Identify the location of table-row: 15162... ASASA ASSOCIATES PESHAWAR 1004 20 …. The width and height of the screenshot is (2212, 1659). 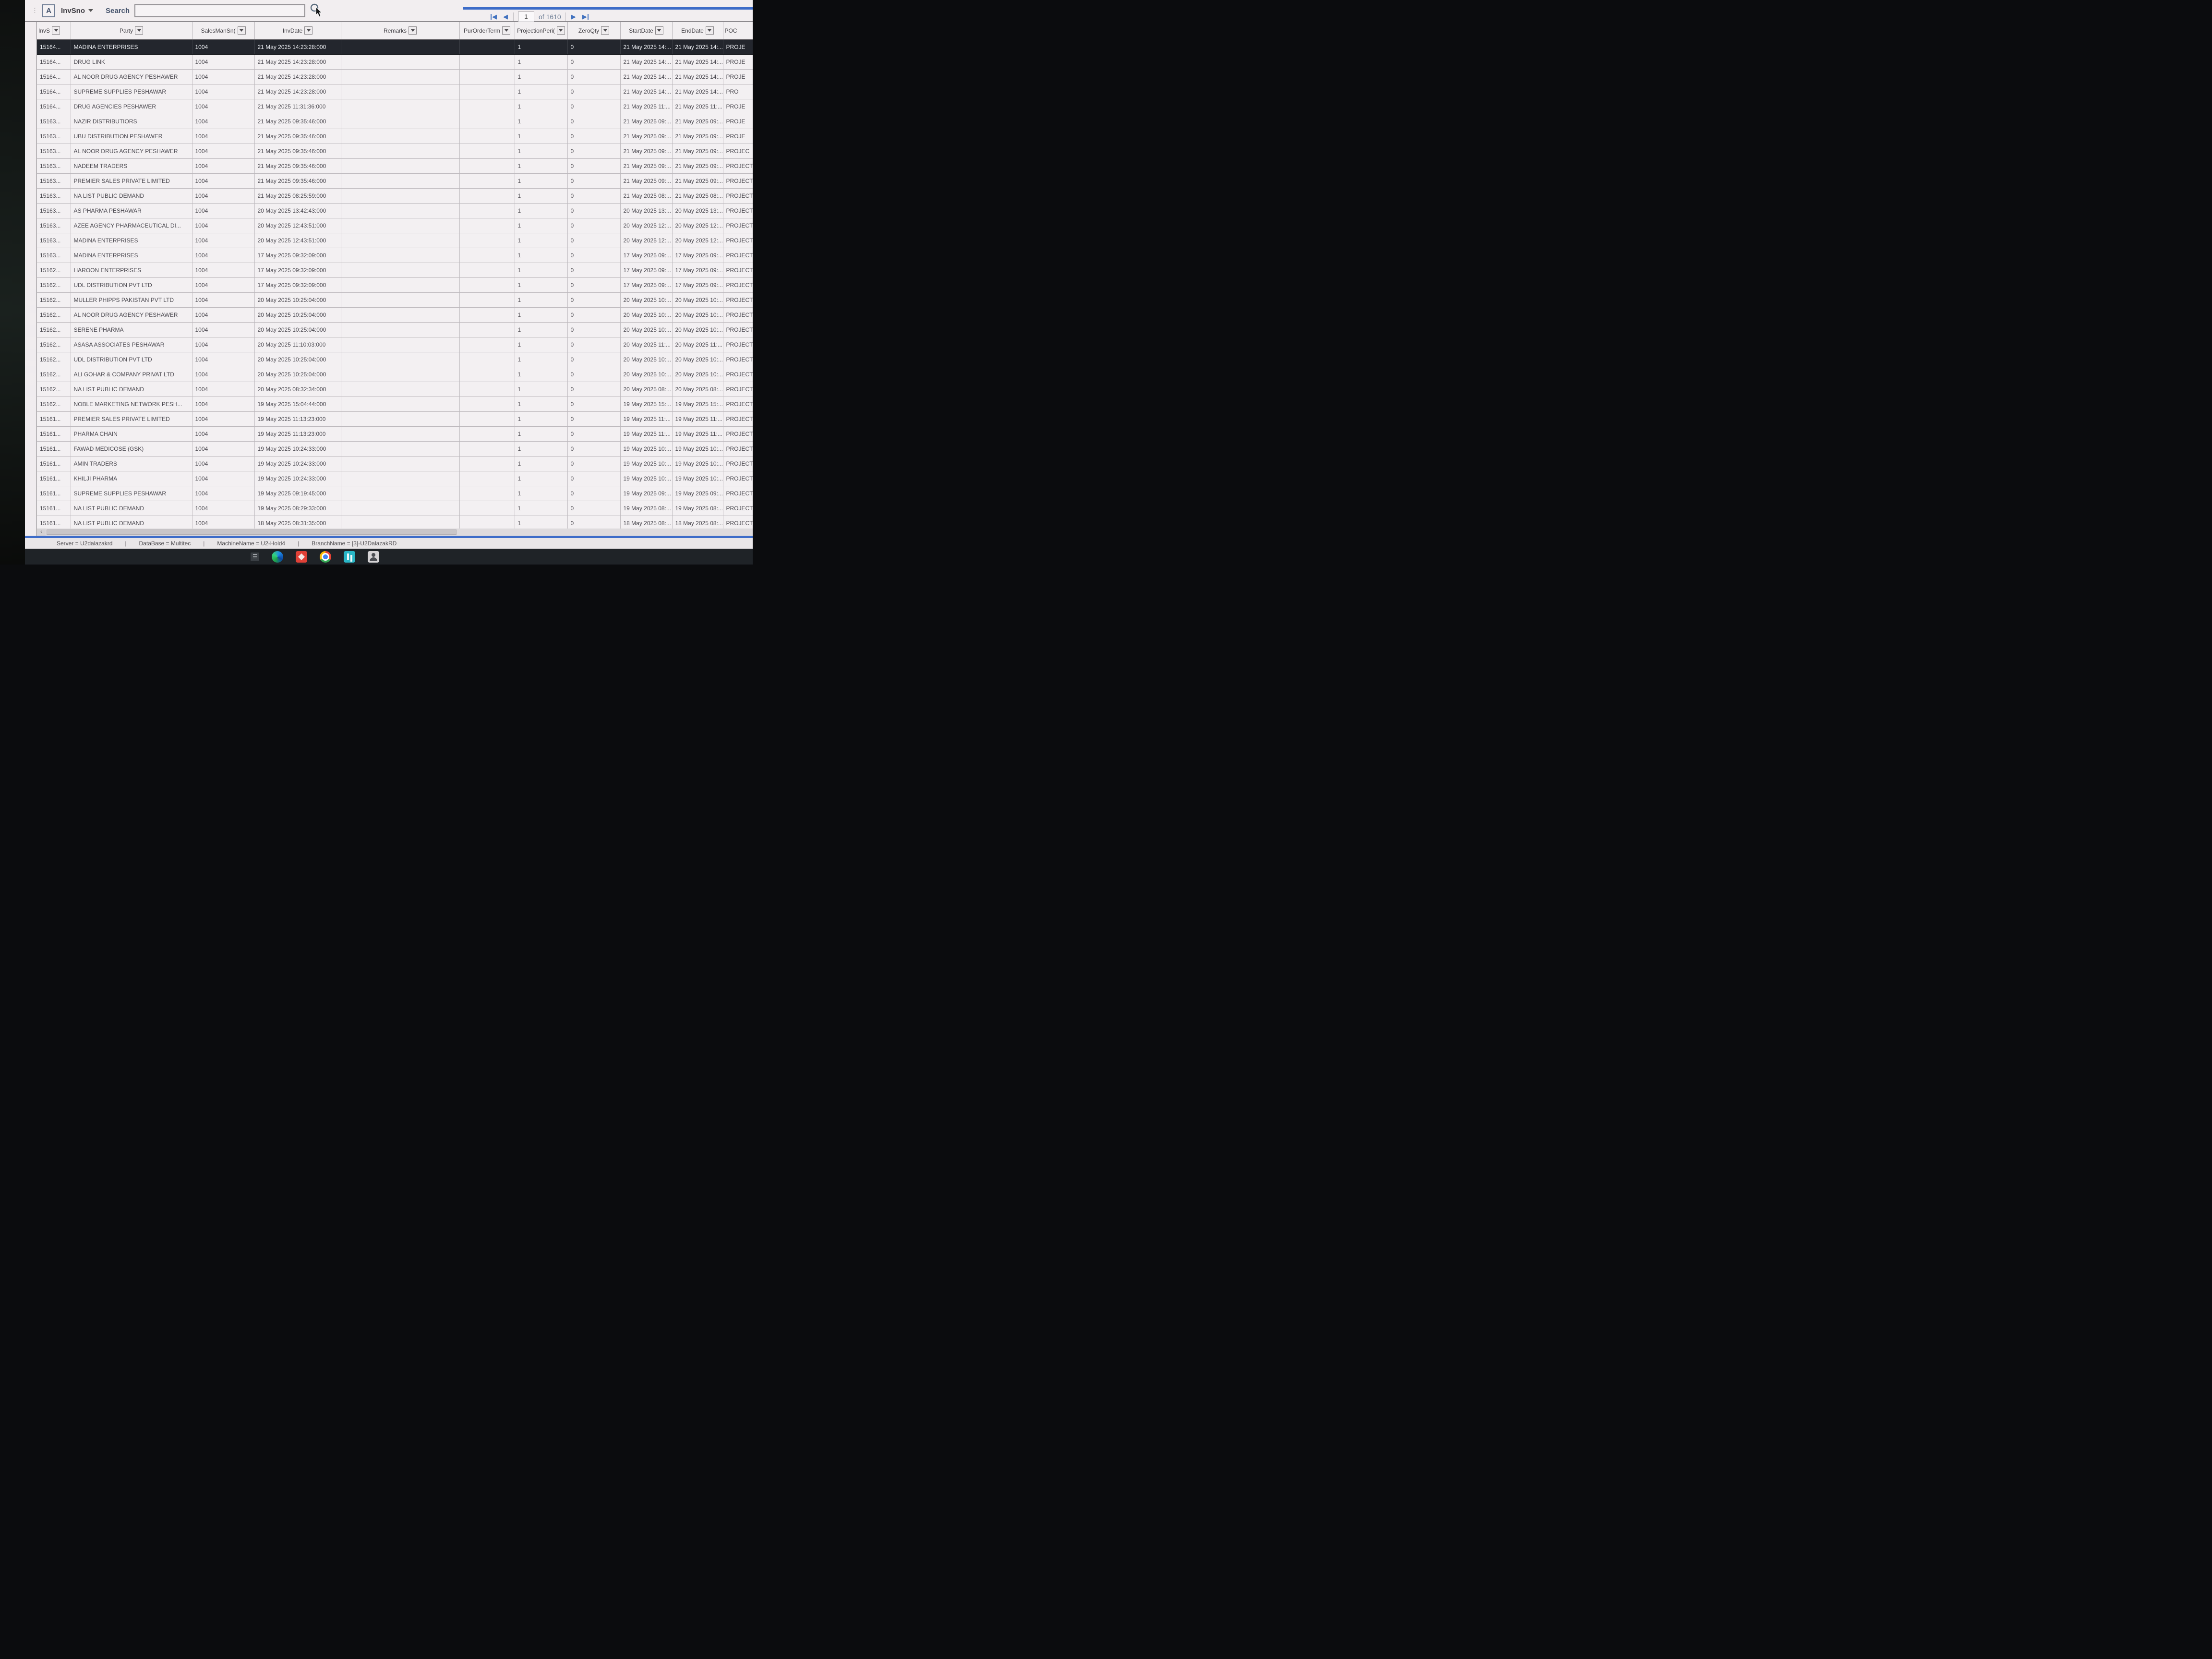
(395, 344).